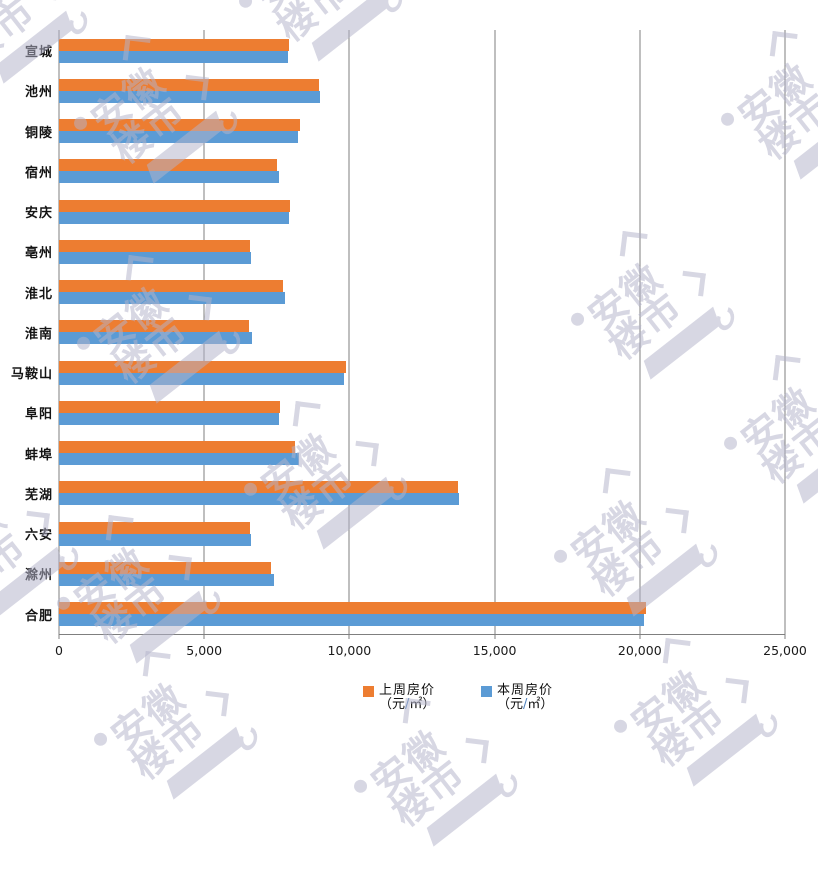 The width and height of the screenshot is (818, 870). What do you see at coordinates (495, 650) in the screenshot?
I see `x-tick-label: 15,000` at bounding box center [495, 650].